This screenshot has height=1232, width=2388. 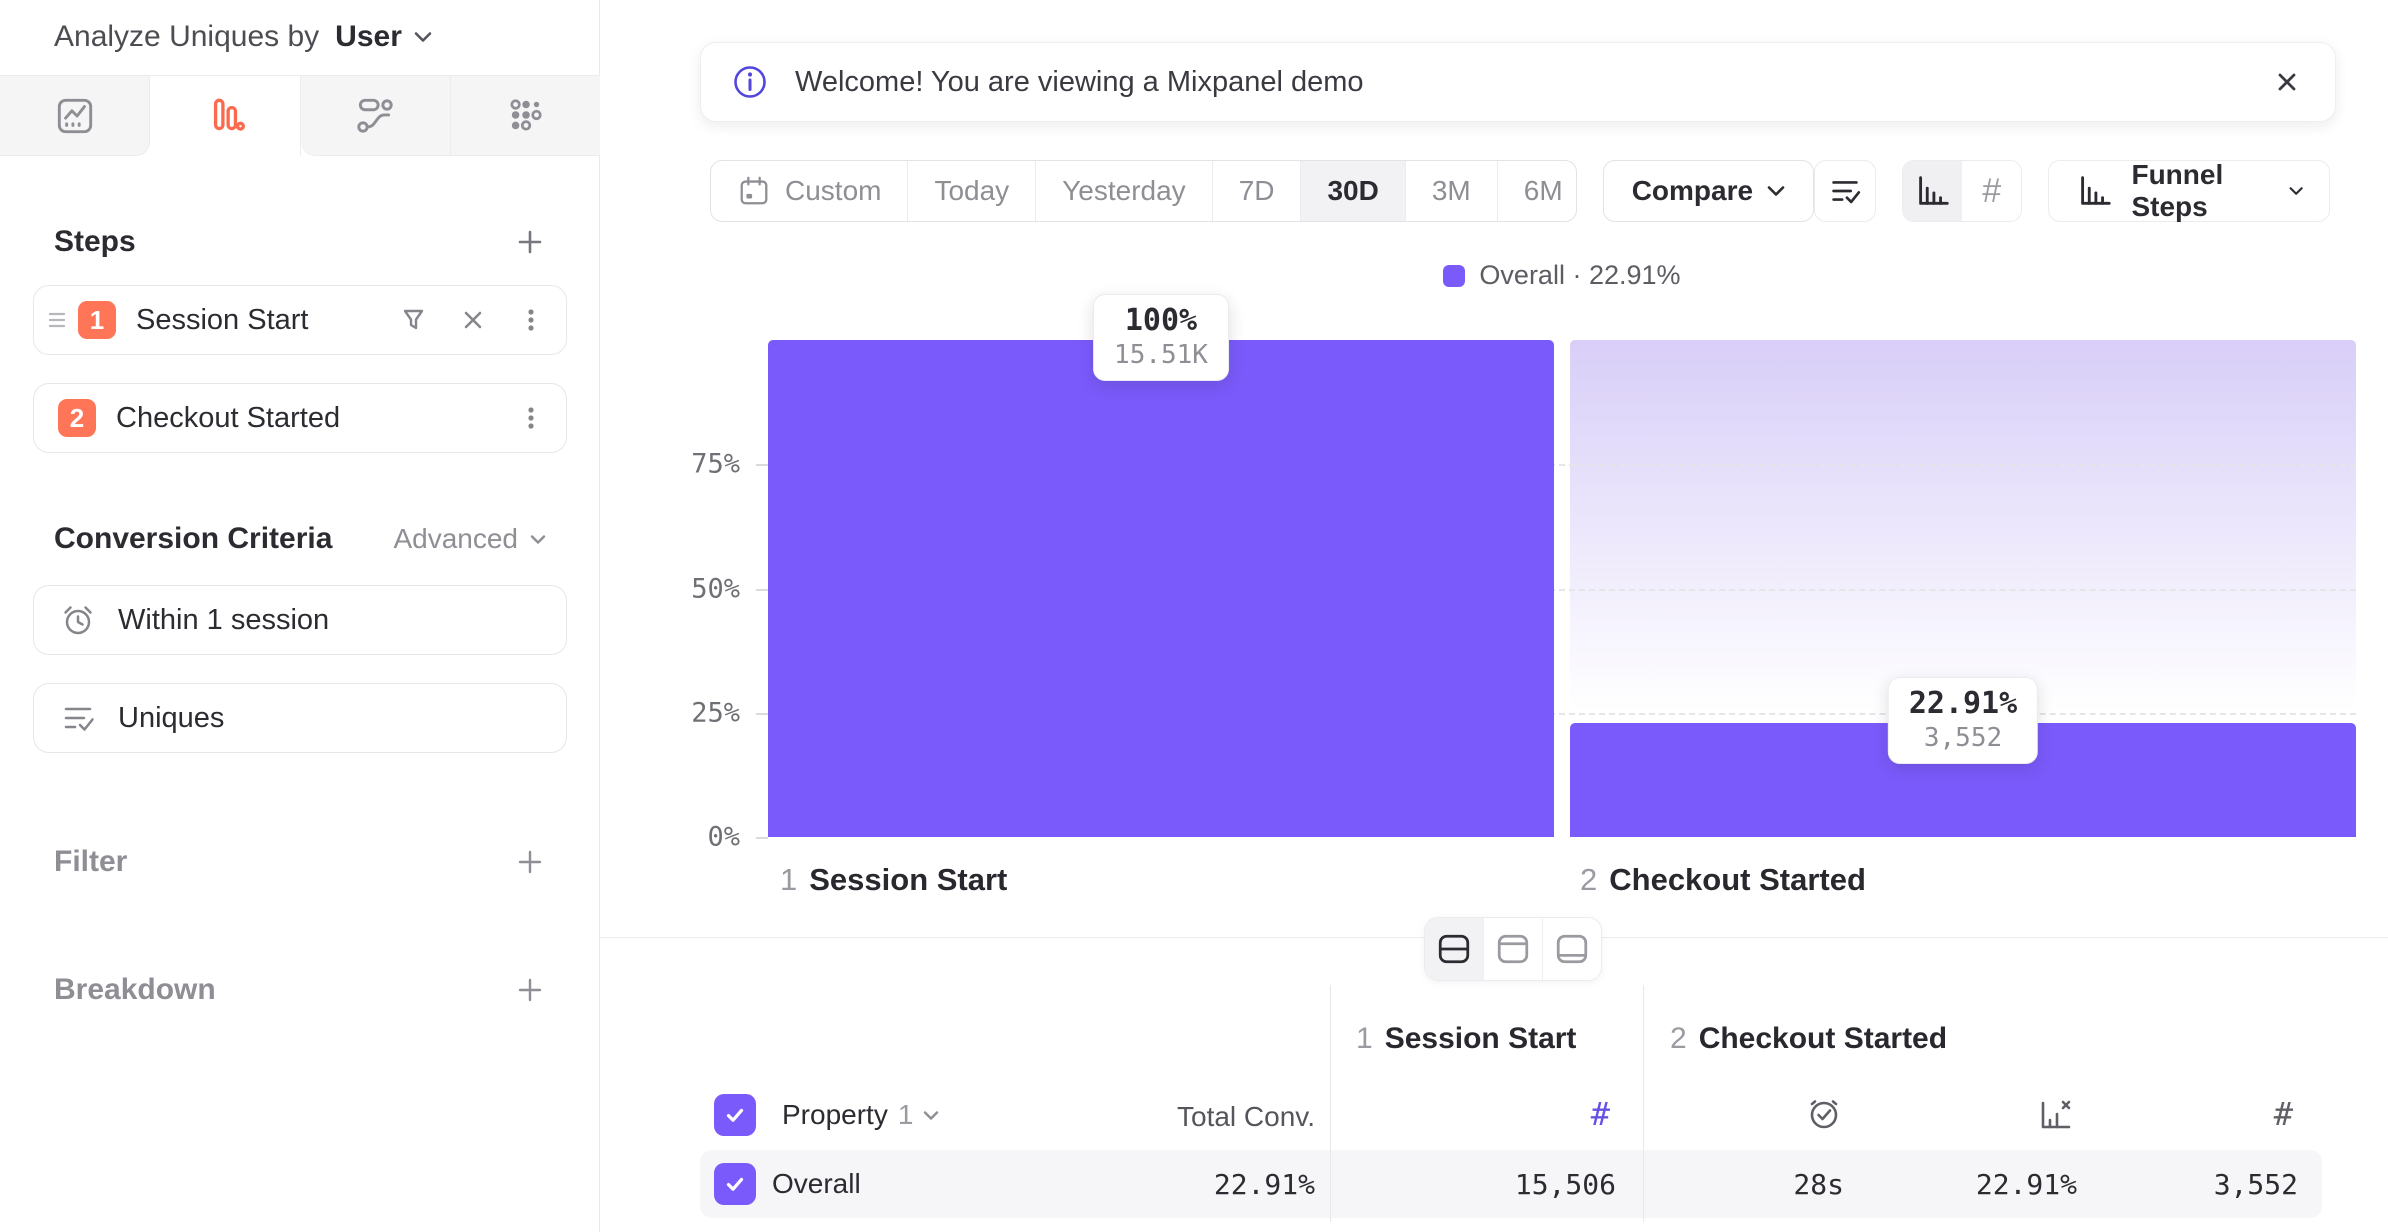 I want to click on number-view-button: #, so click(x=1992, y=191).